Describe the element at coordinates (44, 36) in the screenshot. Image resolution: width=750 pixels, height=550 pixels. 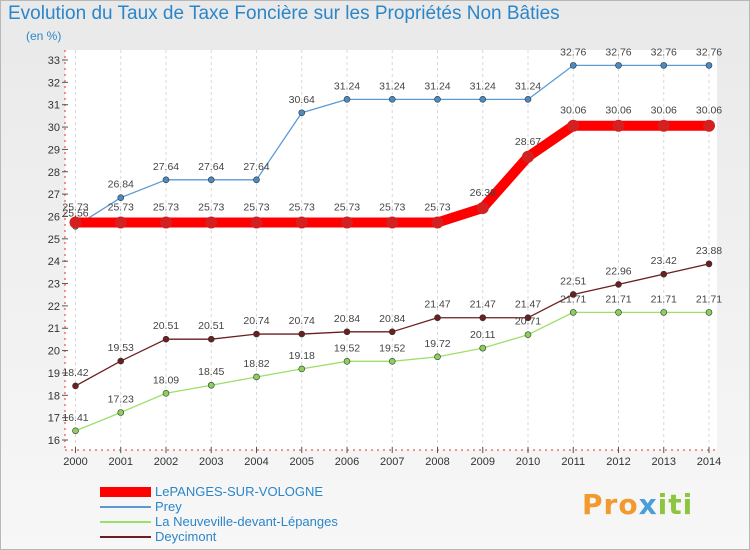
I see `chart-subtitle: (en %)` at that location.